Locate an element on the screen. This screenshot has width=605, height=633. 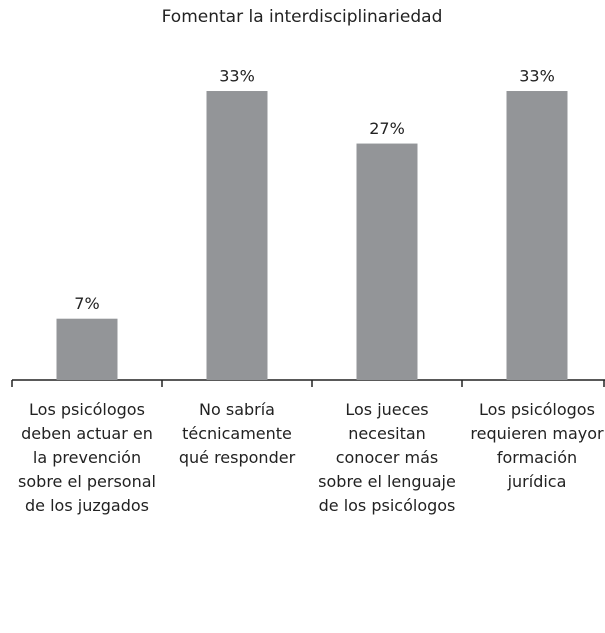
data-label: 7% is located at coordinates (86, 303).